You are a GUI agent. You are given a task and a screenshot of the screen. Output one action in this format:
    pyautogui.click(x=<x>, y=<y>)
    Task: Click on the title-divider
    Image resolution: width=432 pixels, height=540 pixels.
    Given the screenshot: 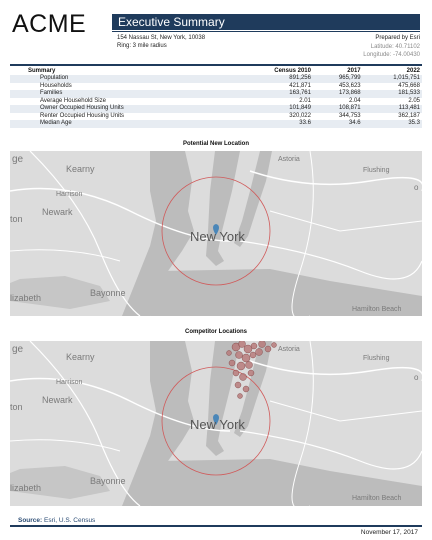 What is the action you would take?
    pyautogui.click(x=266, y=31)
    